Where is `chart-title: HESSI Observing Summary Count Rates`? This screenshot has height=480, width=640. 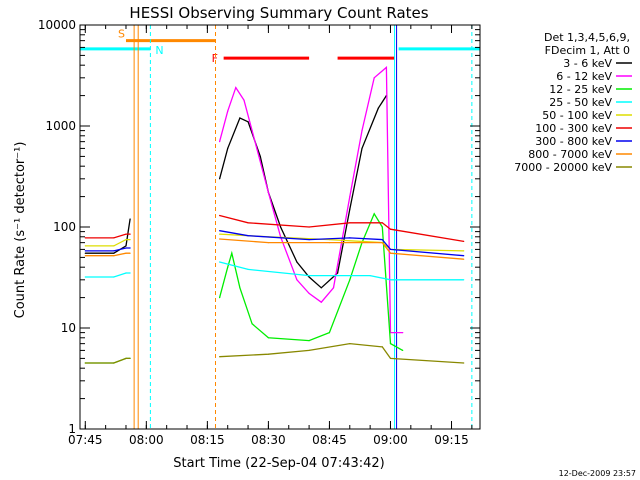
chart-title: HESSI Observing Summary Count Rates is located at coordinates (278, 13).